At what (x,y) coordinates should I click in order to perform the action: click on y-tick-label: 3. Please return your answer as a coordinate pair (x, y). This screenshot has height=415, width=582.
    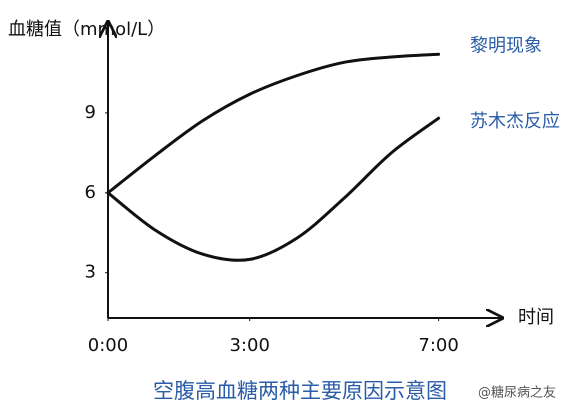
    Looking at the image, I should click on (90, 272).